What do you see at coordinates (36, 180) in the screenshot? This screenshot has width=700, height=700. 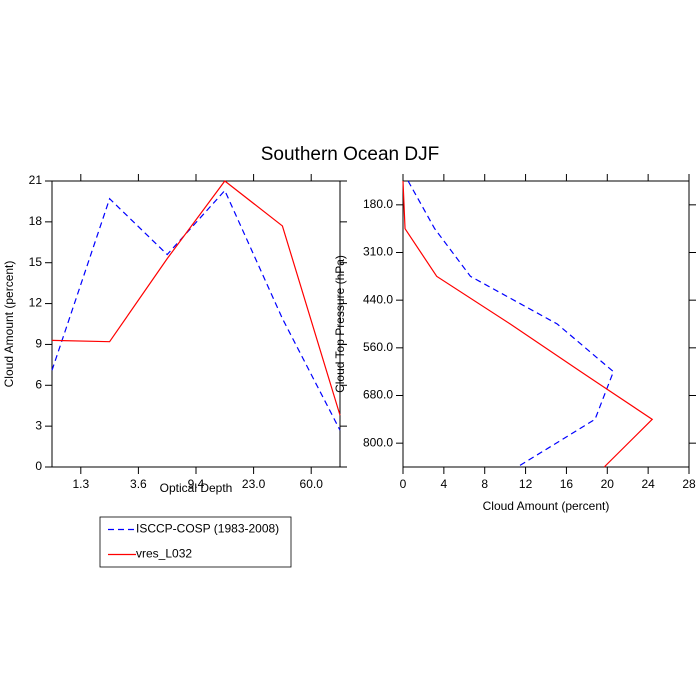 I see `y-tick-label: 21` at bounding box center [36, 180].